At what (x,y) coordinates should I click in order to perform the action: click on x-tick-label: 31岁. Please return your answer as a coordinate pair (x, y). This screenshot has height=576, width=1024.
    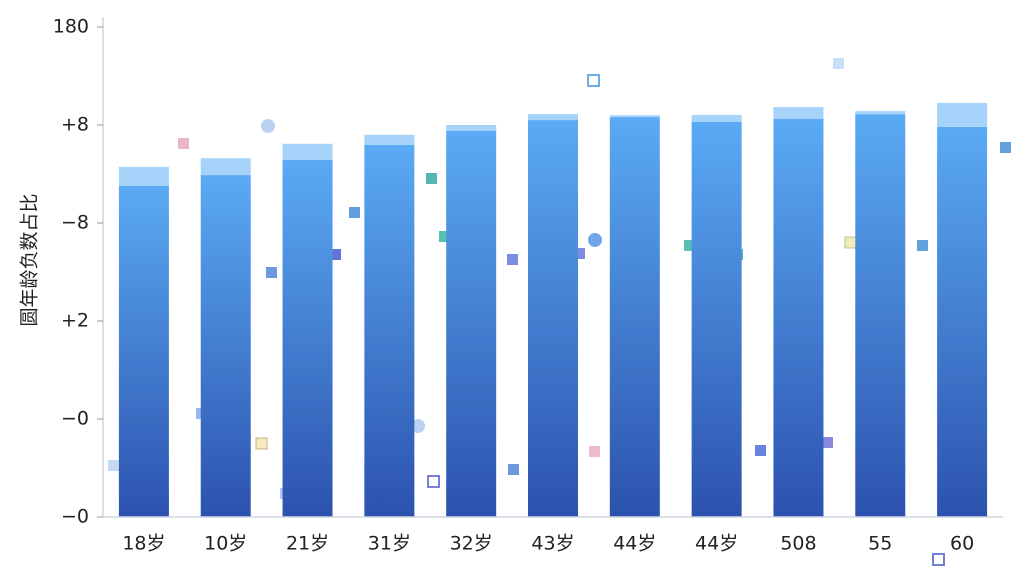
    Looking at the image, I should click on (389, 544).